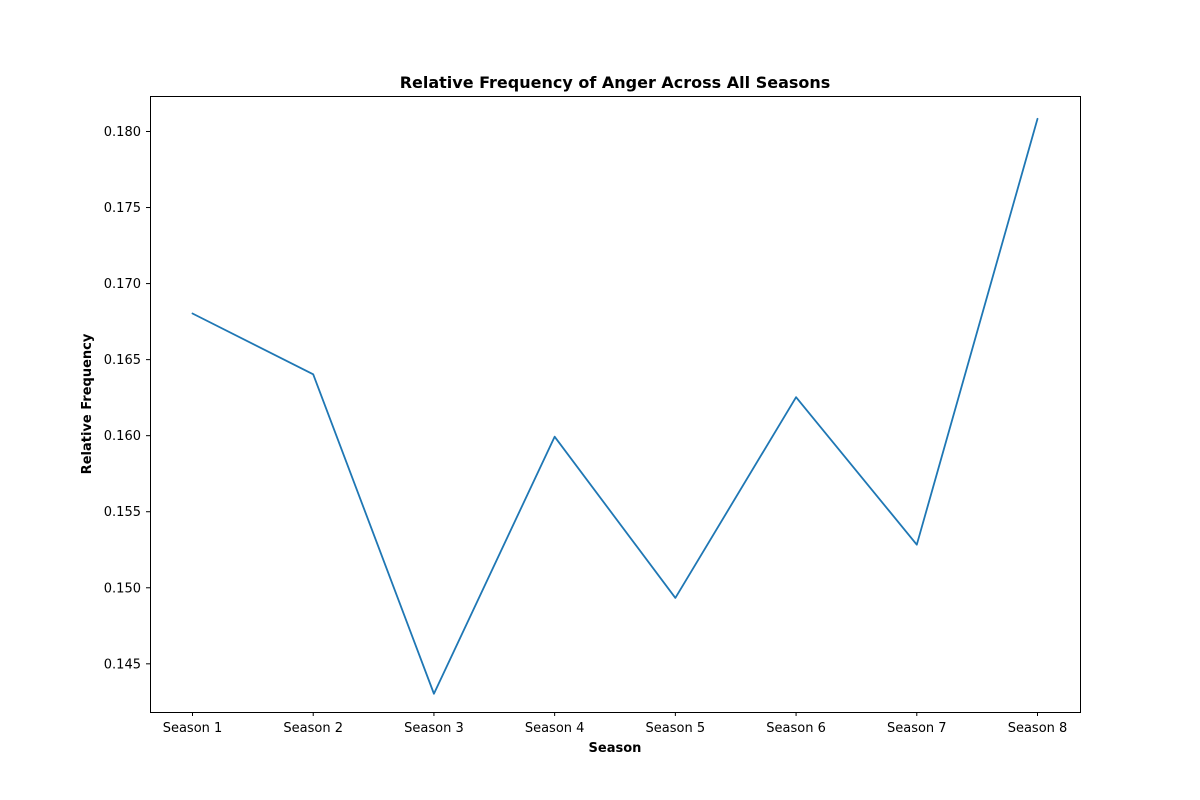 The image size is (1200, 800). I want to click on x-tick-label: Season 8, so click(1038, 728).